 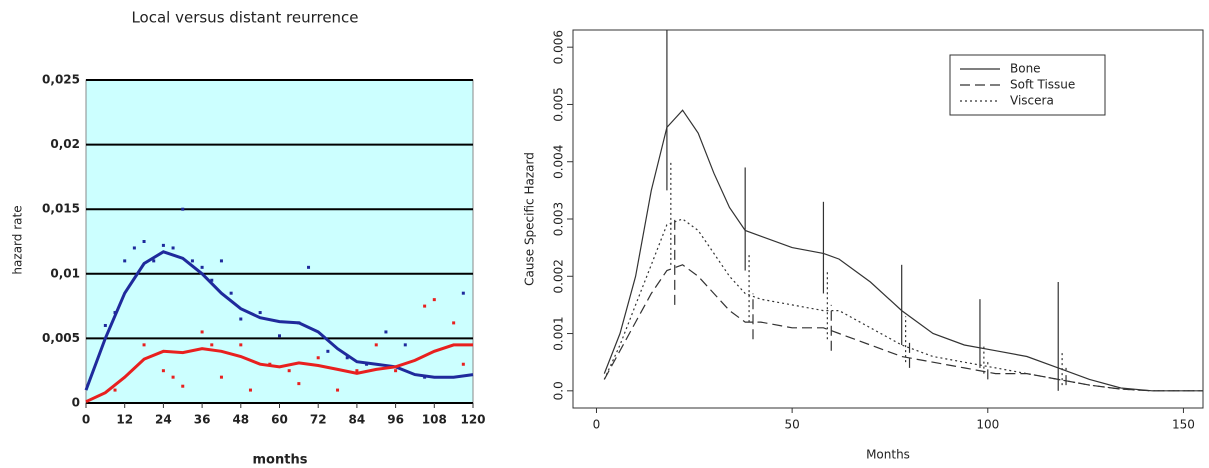 I want to click on y-tick-label: 0,015, so click(x=61, y=209).